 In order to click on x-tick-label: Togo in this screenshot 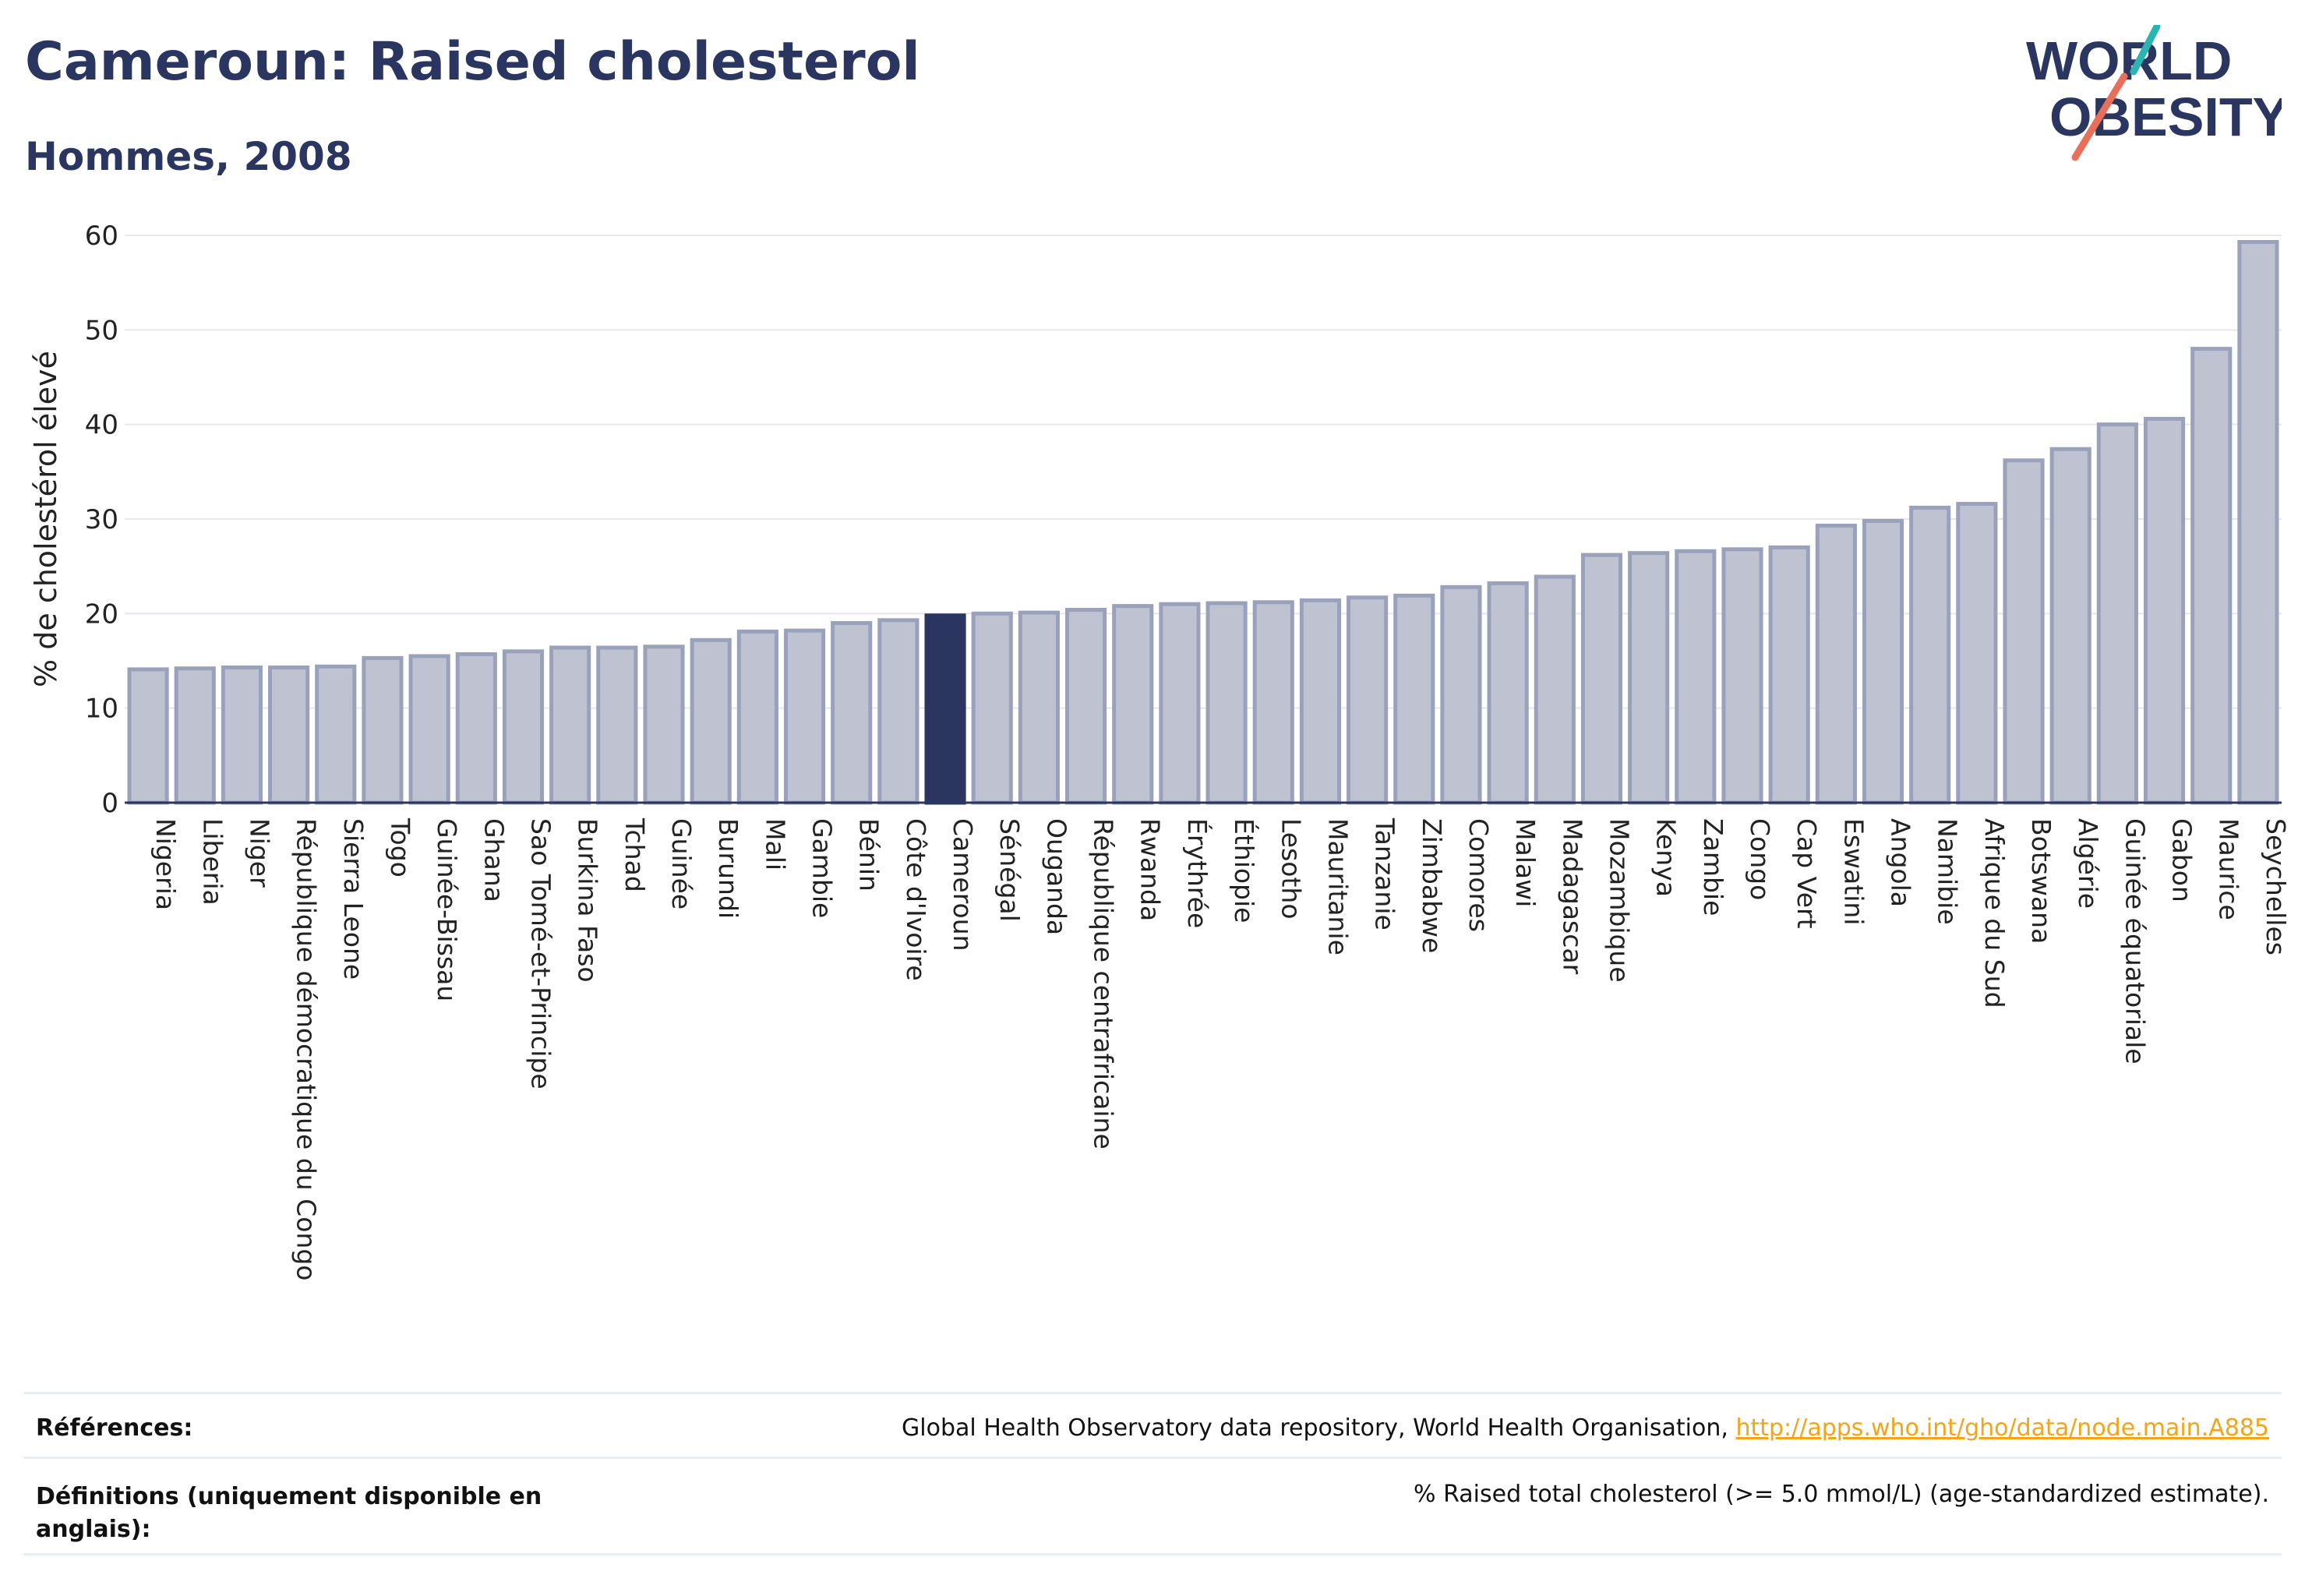, I will do `click(400, 847)`.